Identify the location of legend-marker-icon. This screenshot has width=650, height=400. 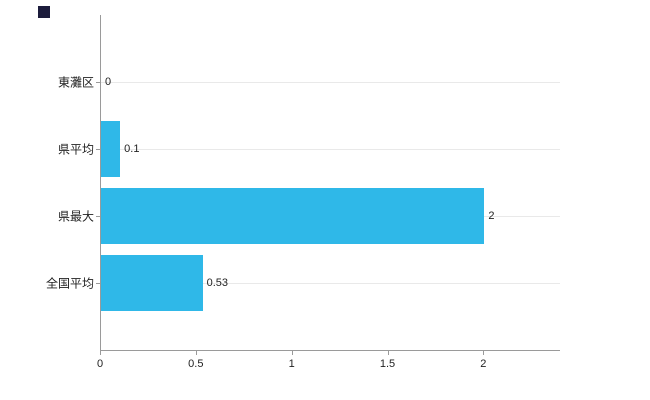
(44, 12).